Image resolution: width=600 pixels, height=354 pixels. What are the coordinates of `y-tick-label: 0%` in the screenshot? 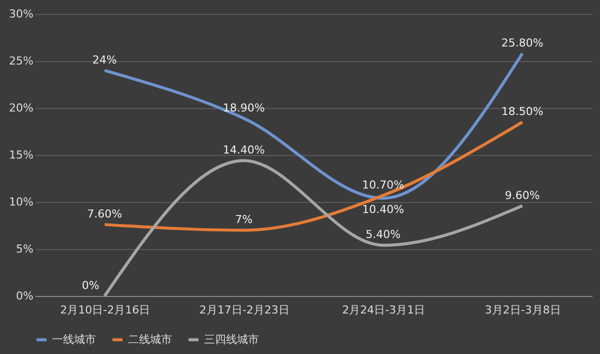 It's located at (25, 296).